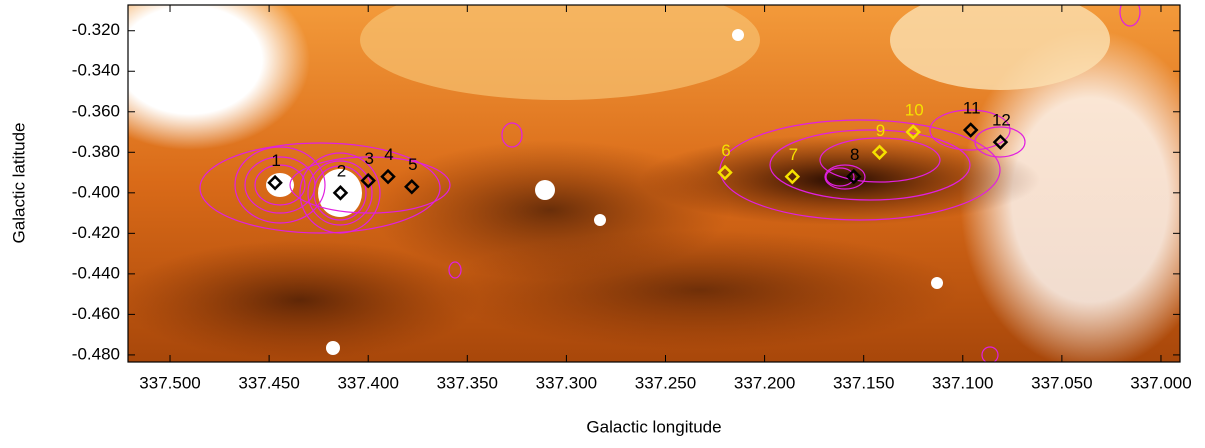 The height and width of the screenshot is (448, 1205). Describe the element at coordinates (368, 158) in the screenshot. I see `source-label: 3` at that location.